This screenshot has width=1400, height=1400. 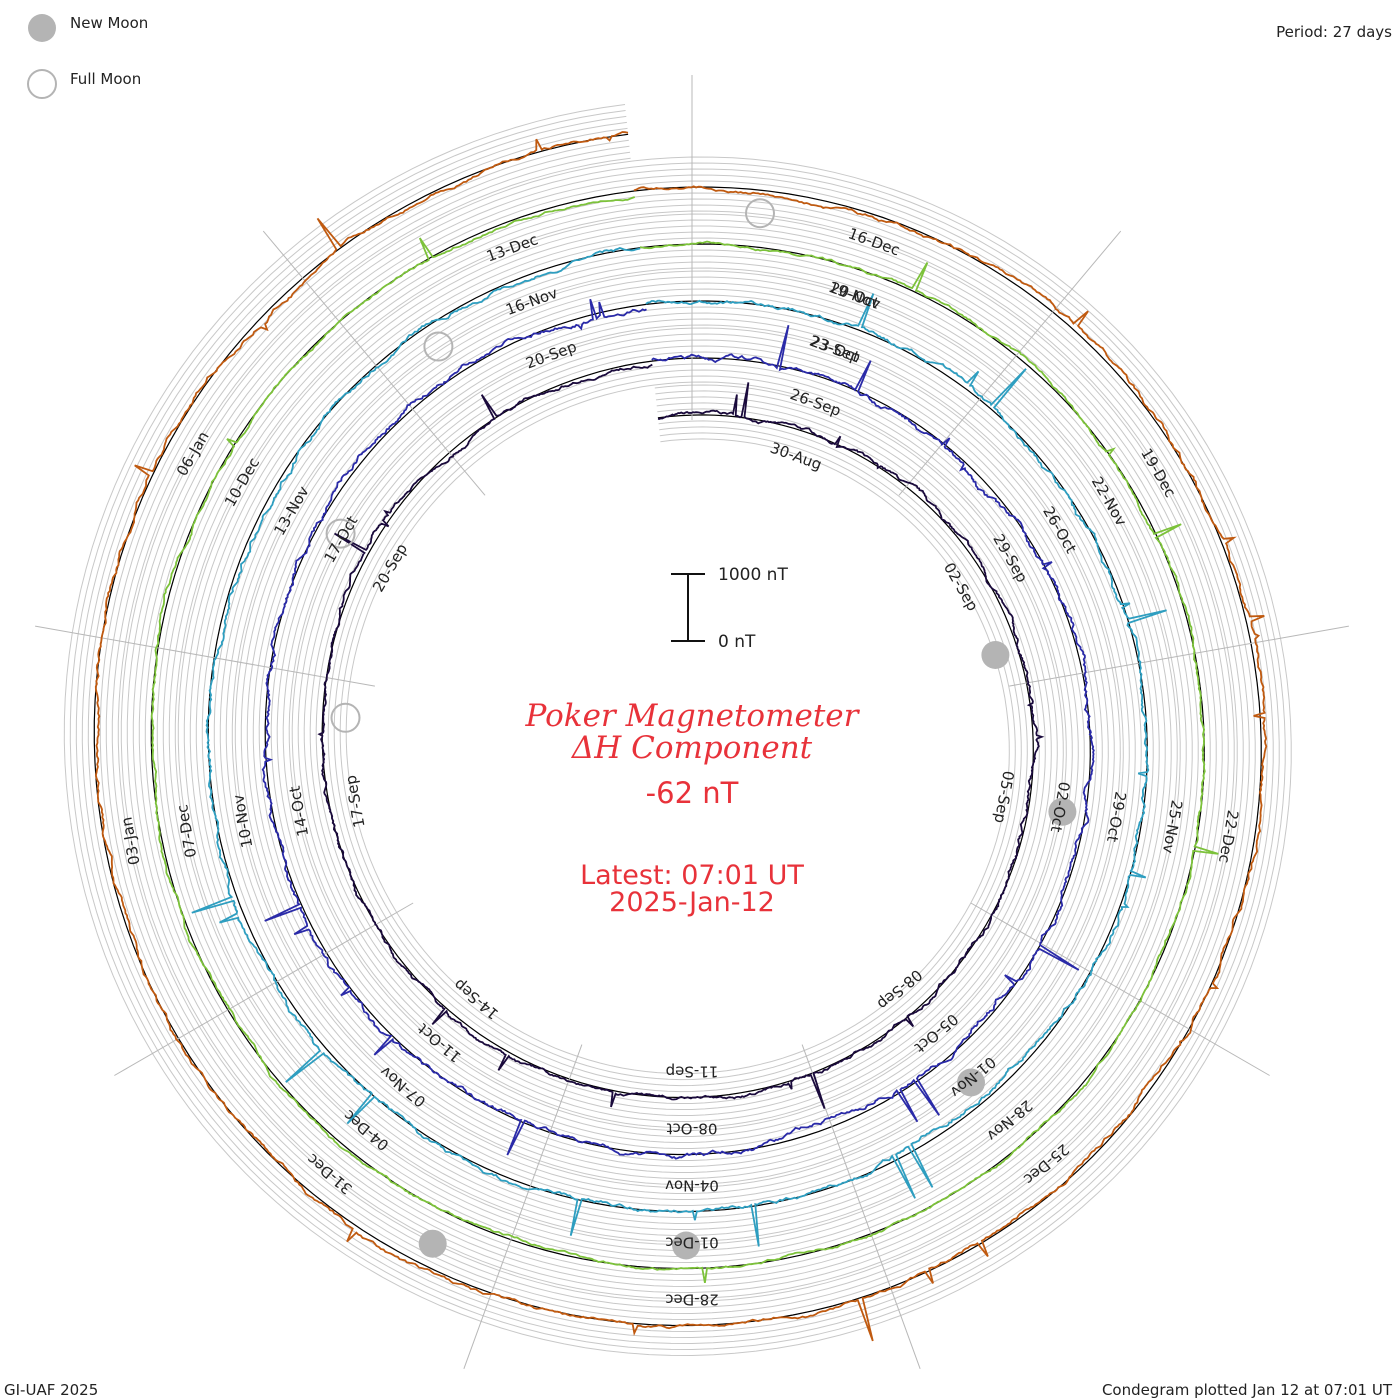 I want to click on date-label: 26-Oct, so click(x=1059, y=529).